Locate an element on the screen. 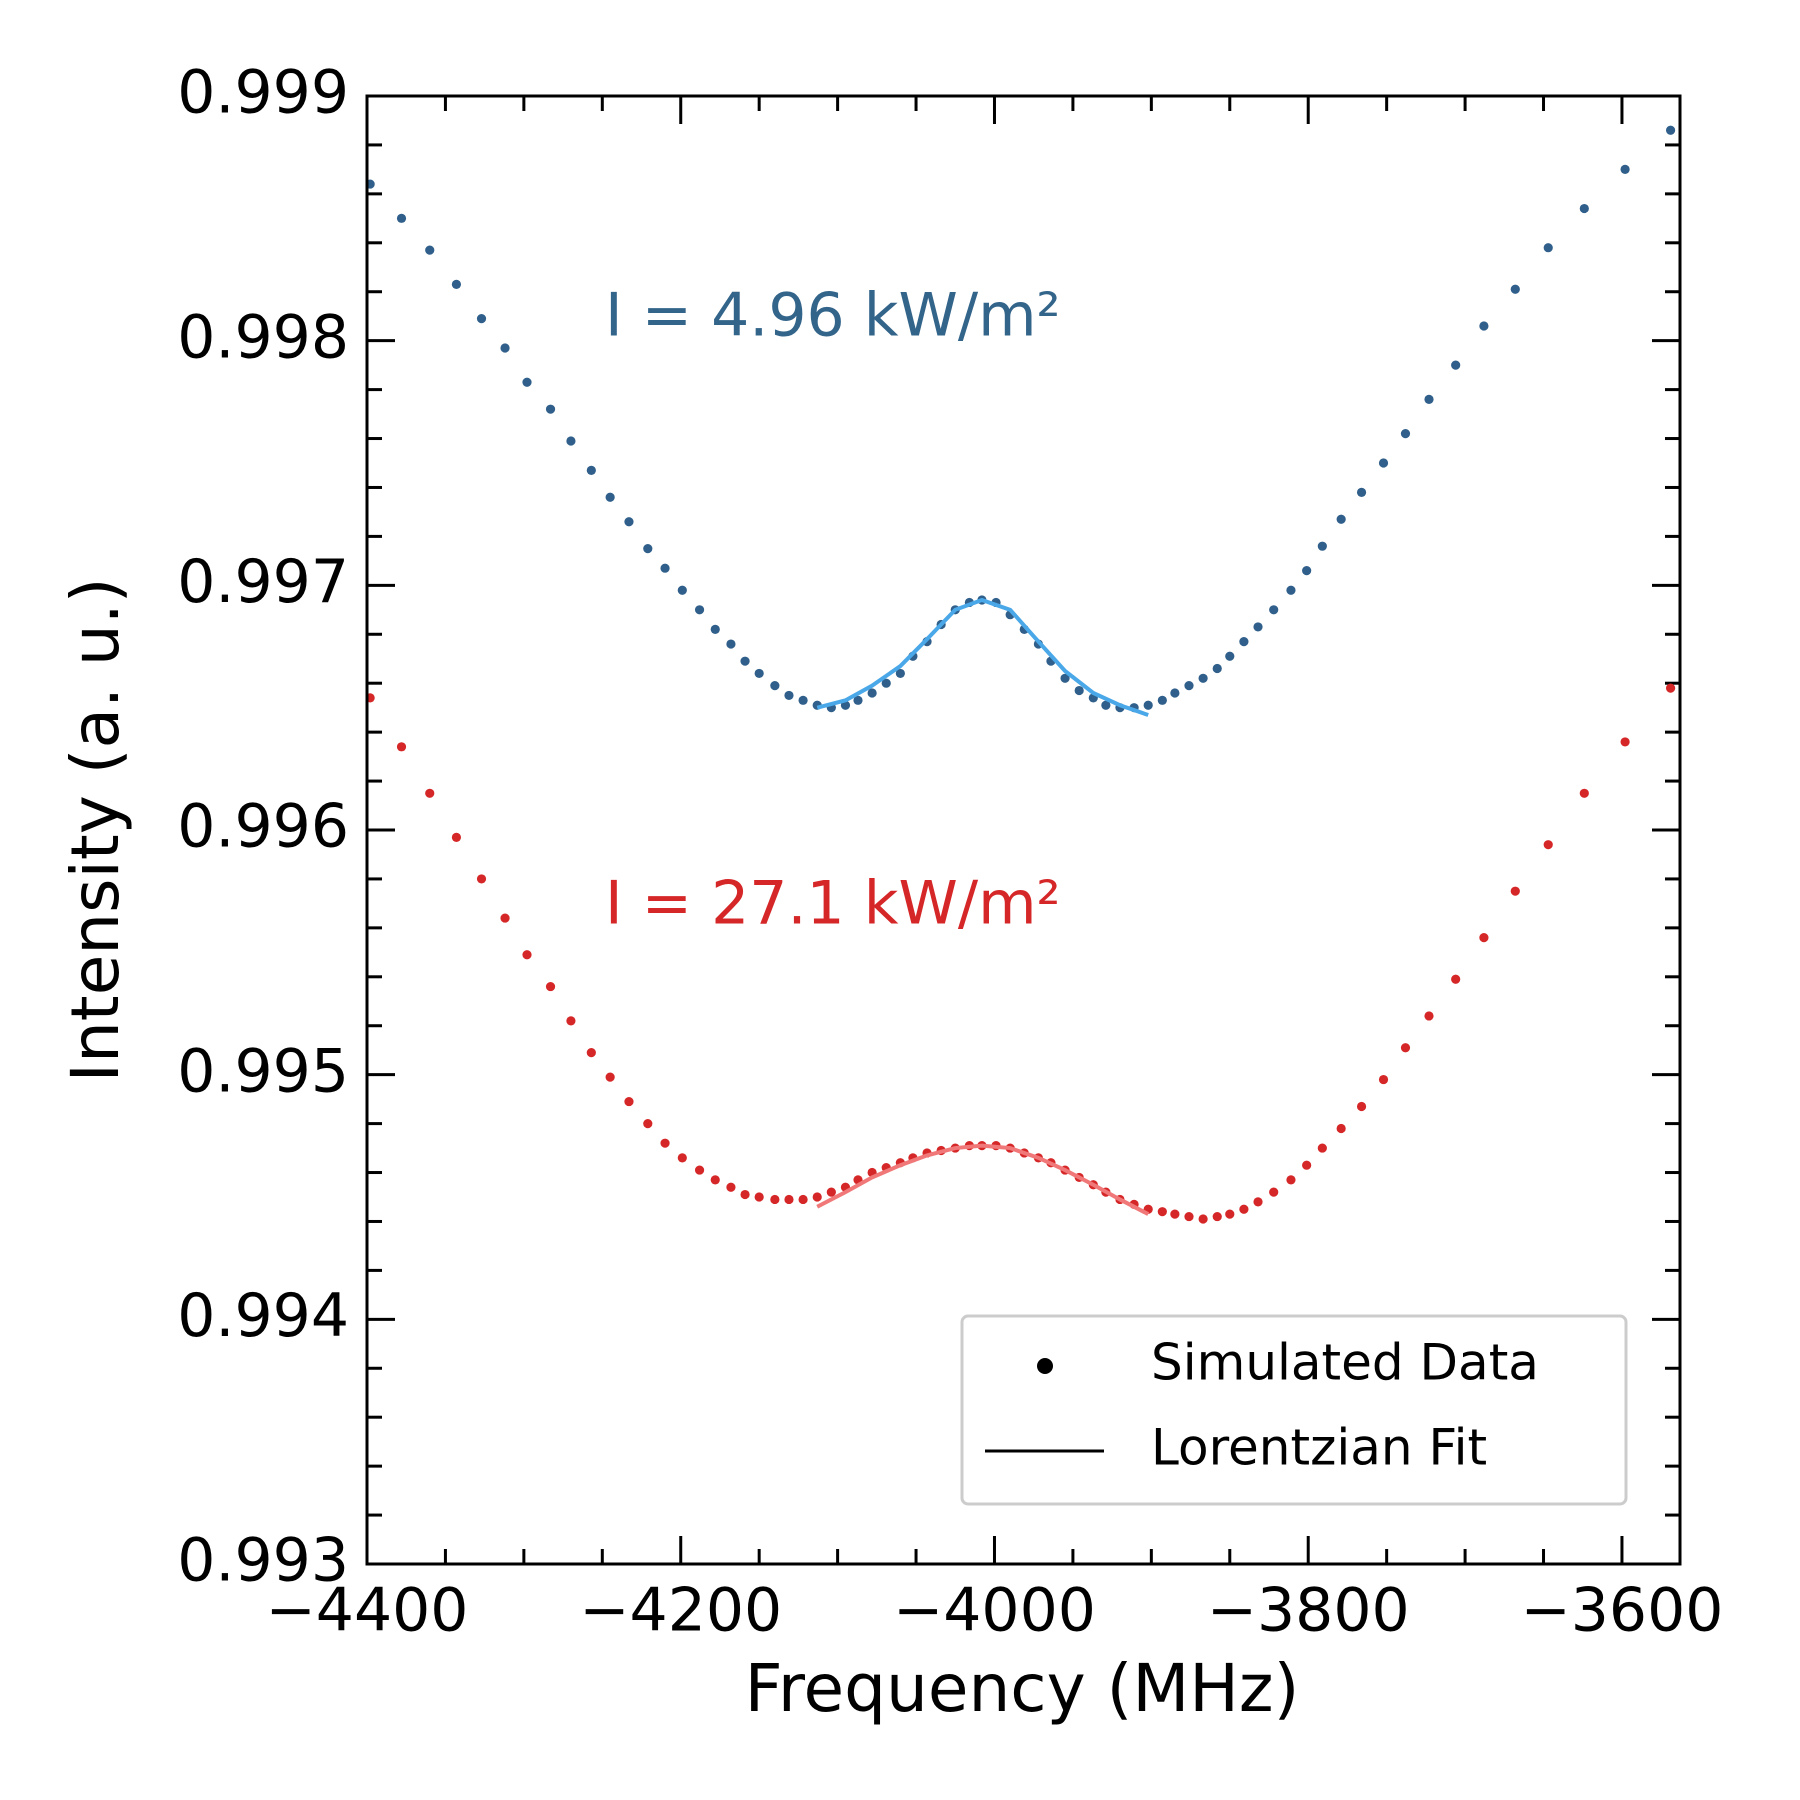 Image resolution: width=1800 pixels, height=1800 pixels. legend-label: Lorentzian Fit is located at coordinates (1319, 1448).